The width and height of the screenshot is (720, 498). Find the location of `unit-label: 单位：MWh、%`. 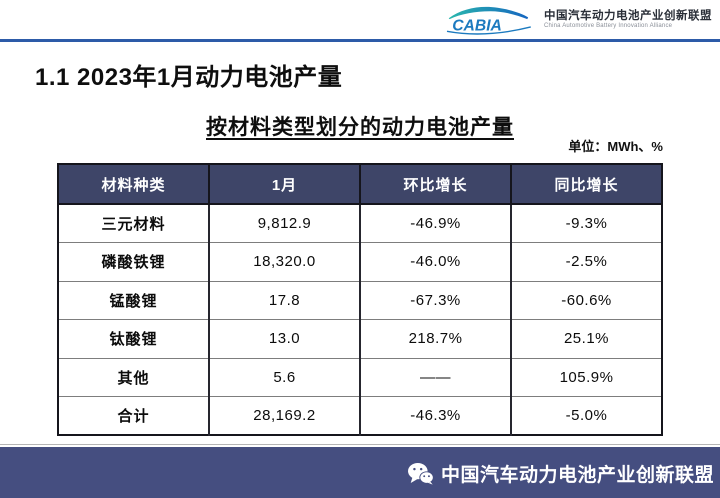

unit-label: 单位：MWh、% is located at coordinates (615, 146).